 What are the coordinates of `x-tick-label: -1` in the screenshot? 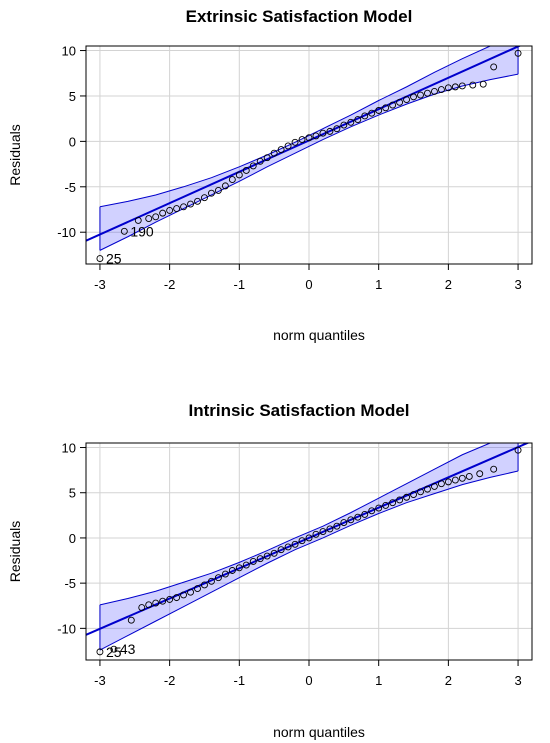 It's located at (240, 284).